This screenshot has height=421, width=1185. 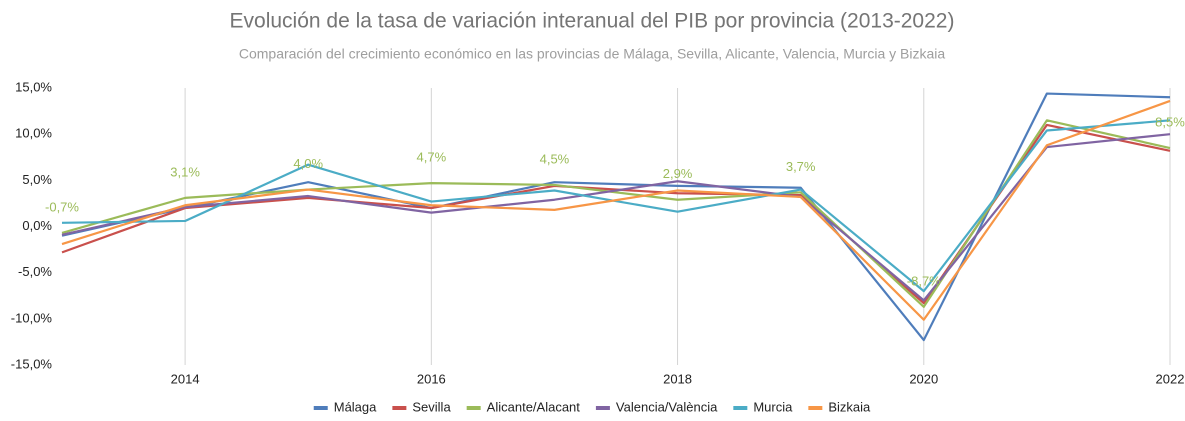 I want to click on x-tick-label: 2020, so click(x=923, y=378).